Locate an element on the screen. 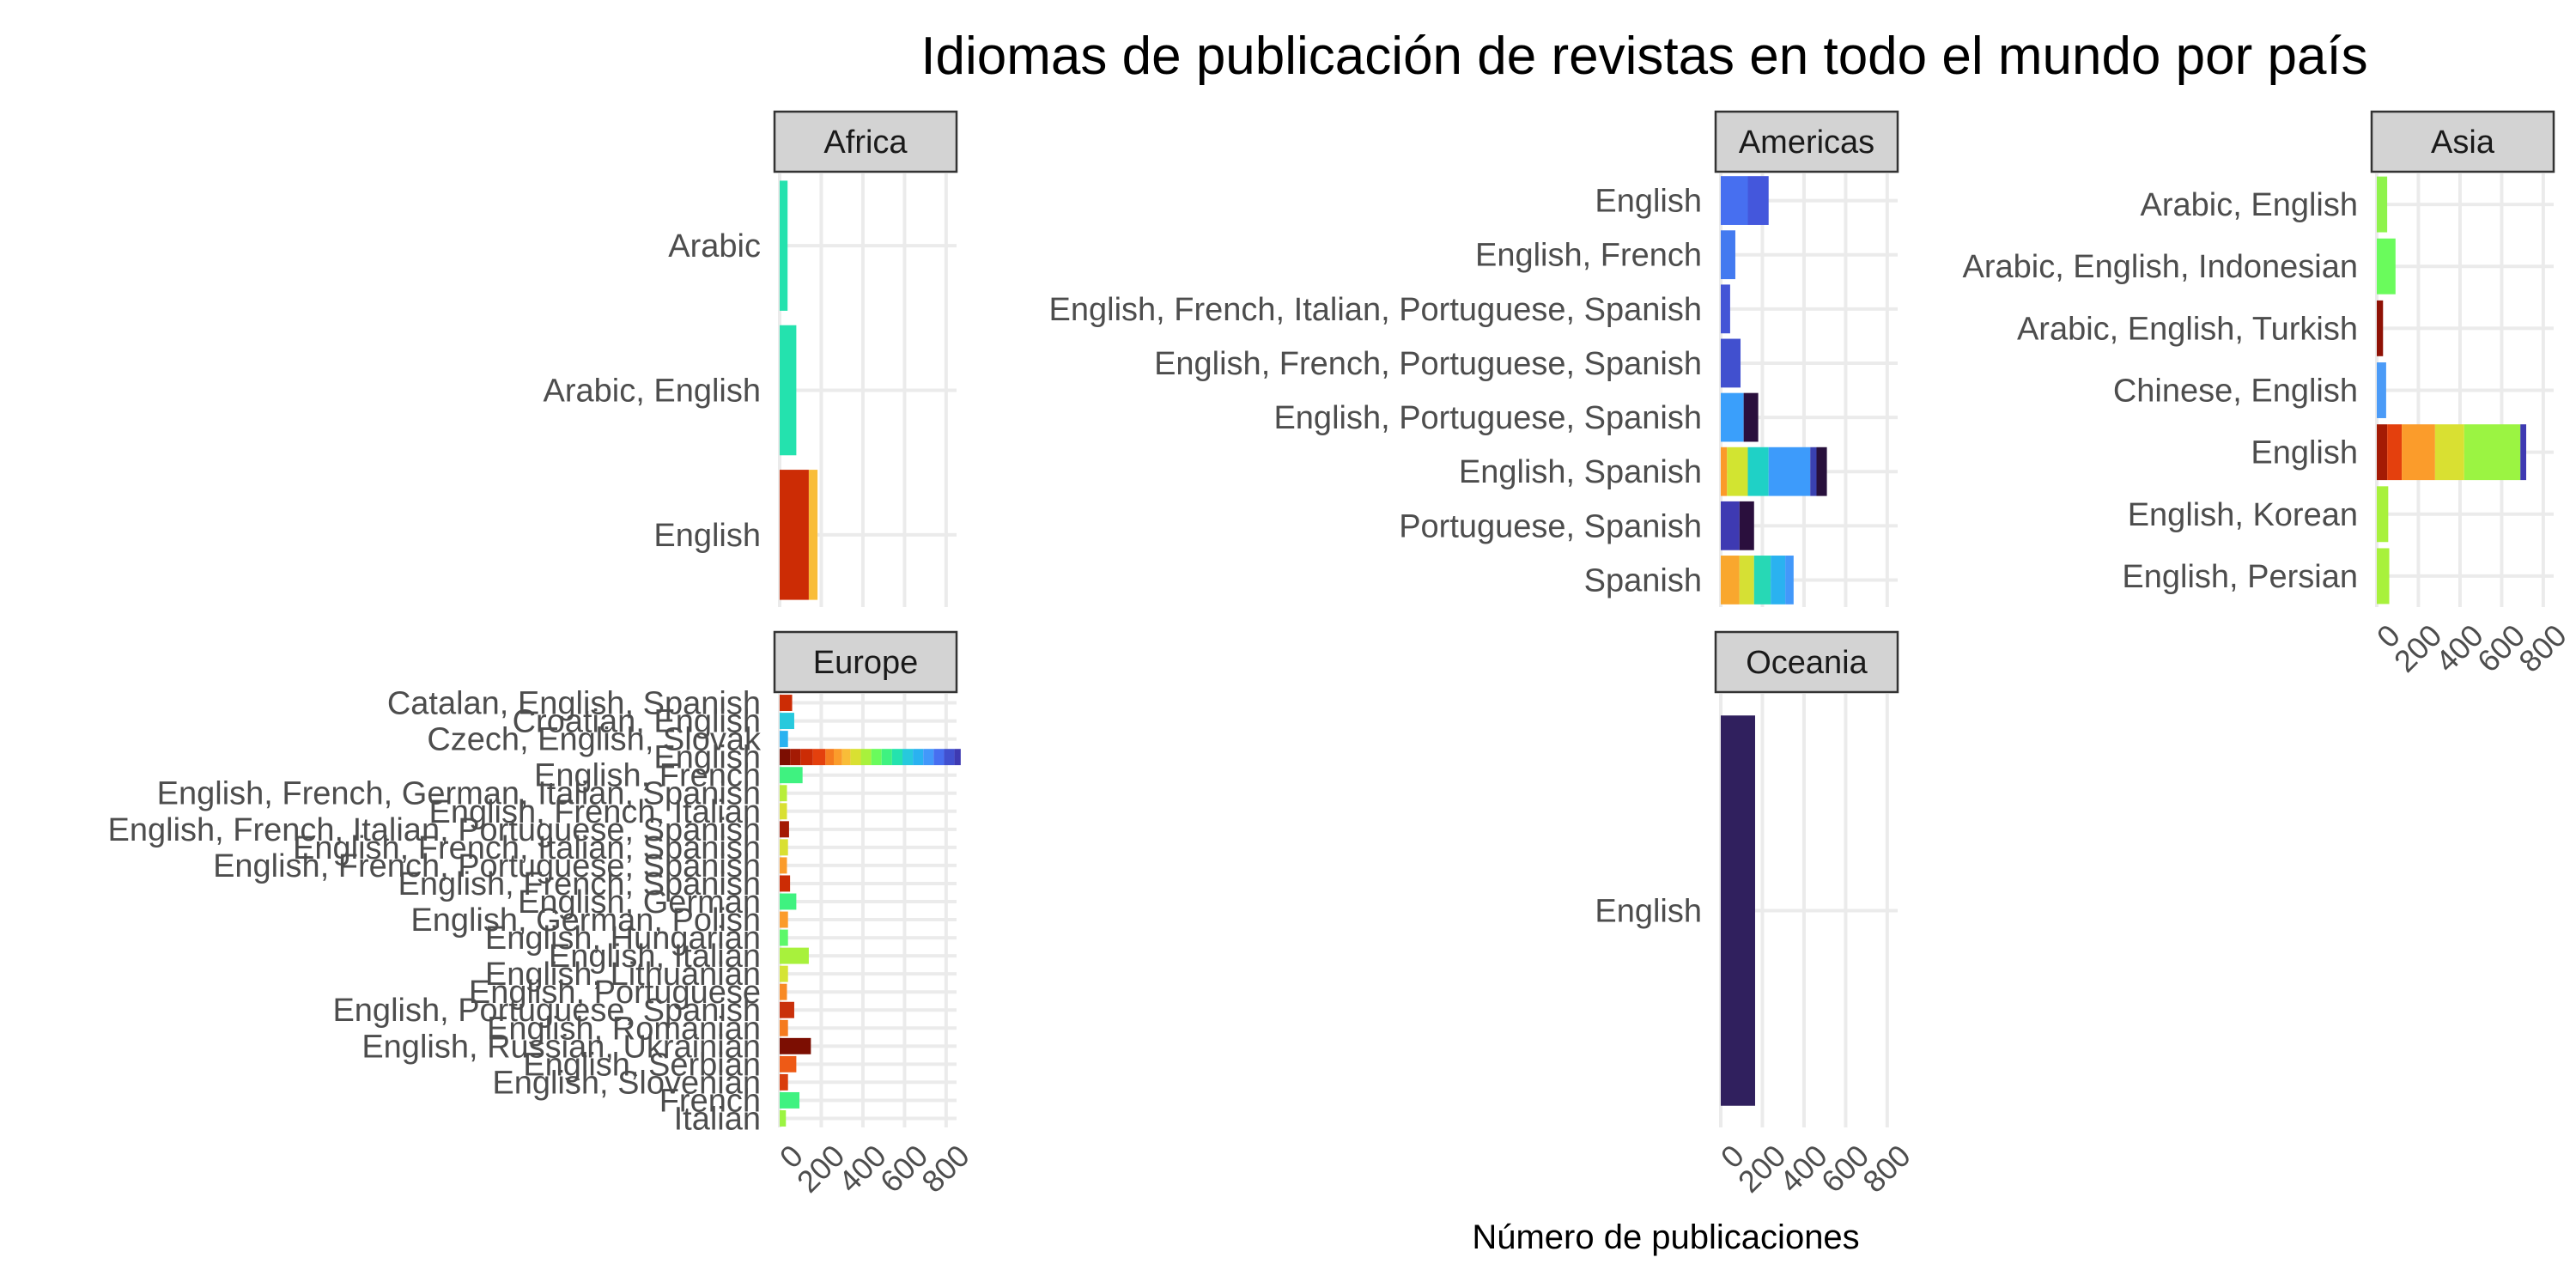 The height and width of the screenshot is (1288, 2576). y-tick-label-europe-19: English, French is located at coordinates (647, 776).